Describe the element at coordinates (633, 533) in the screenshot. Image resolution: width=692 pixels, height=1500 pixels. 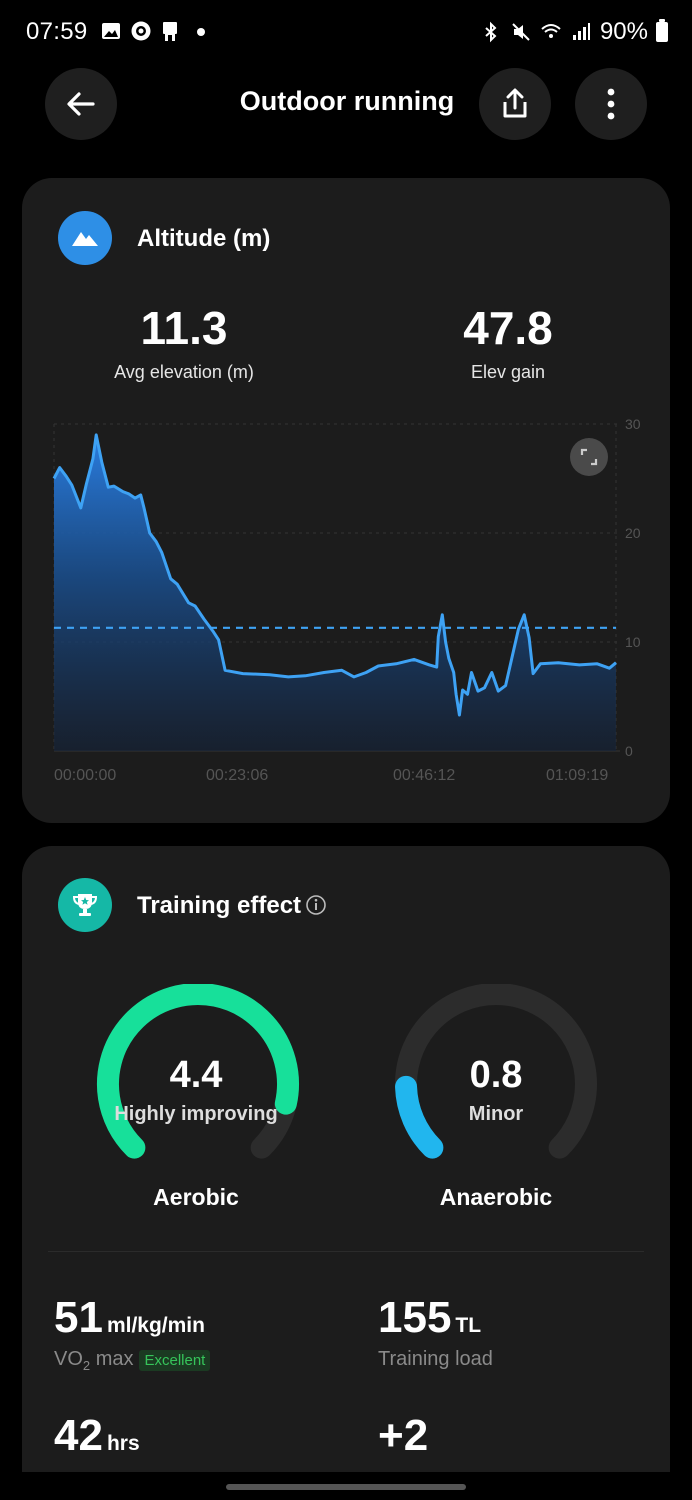
I see `y-tick-label: 20` at that location.